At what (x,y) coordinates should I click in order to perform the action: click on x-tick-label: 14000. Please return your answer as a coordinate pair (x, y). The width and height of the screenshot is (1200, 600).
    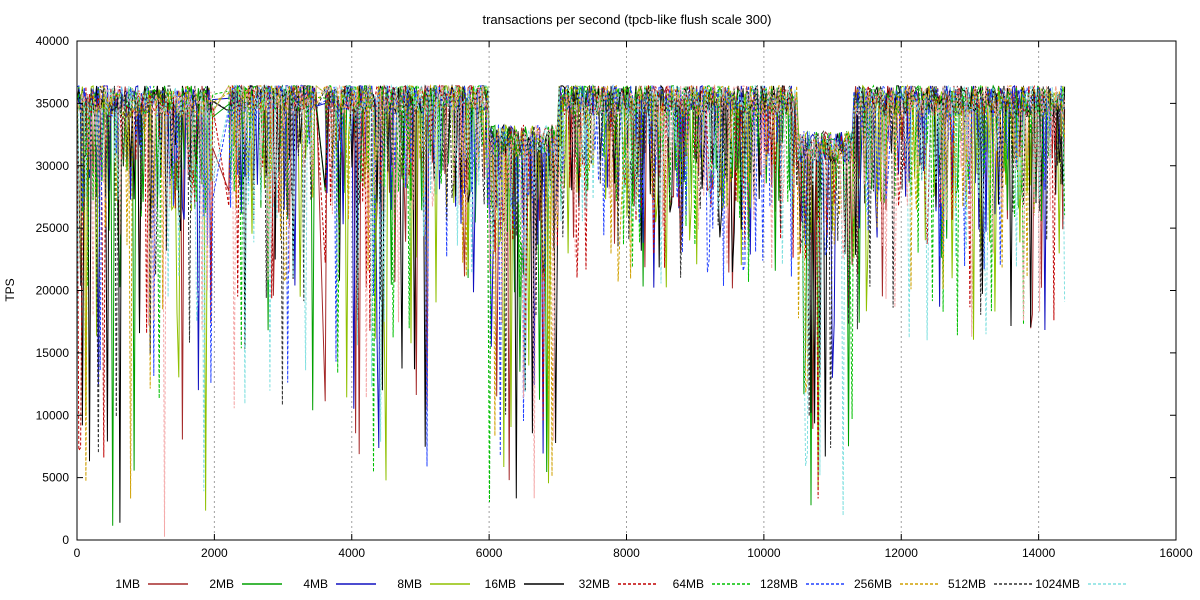
    Looking at the image, I should click on (1039, 553).